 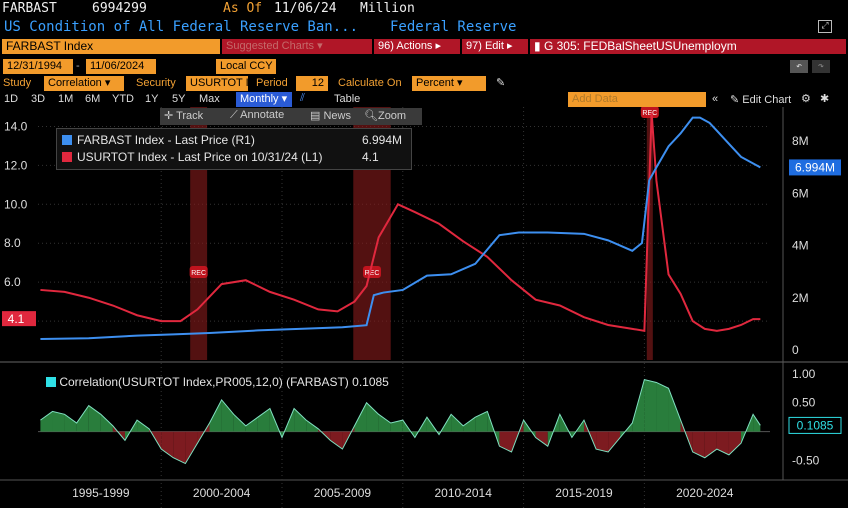 I want to click on chart-type-icon: ⫽, so click(x=302, y=98).